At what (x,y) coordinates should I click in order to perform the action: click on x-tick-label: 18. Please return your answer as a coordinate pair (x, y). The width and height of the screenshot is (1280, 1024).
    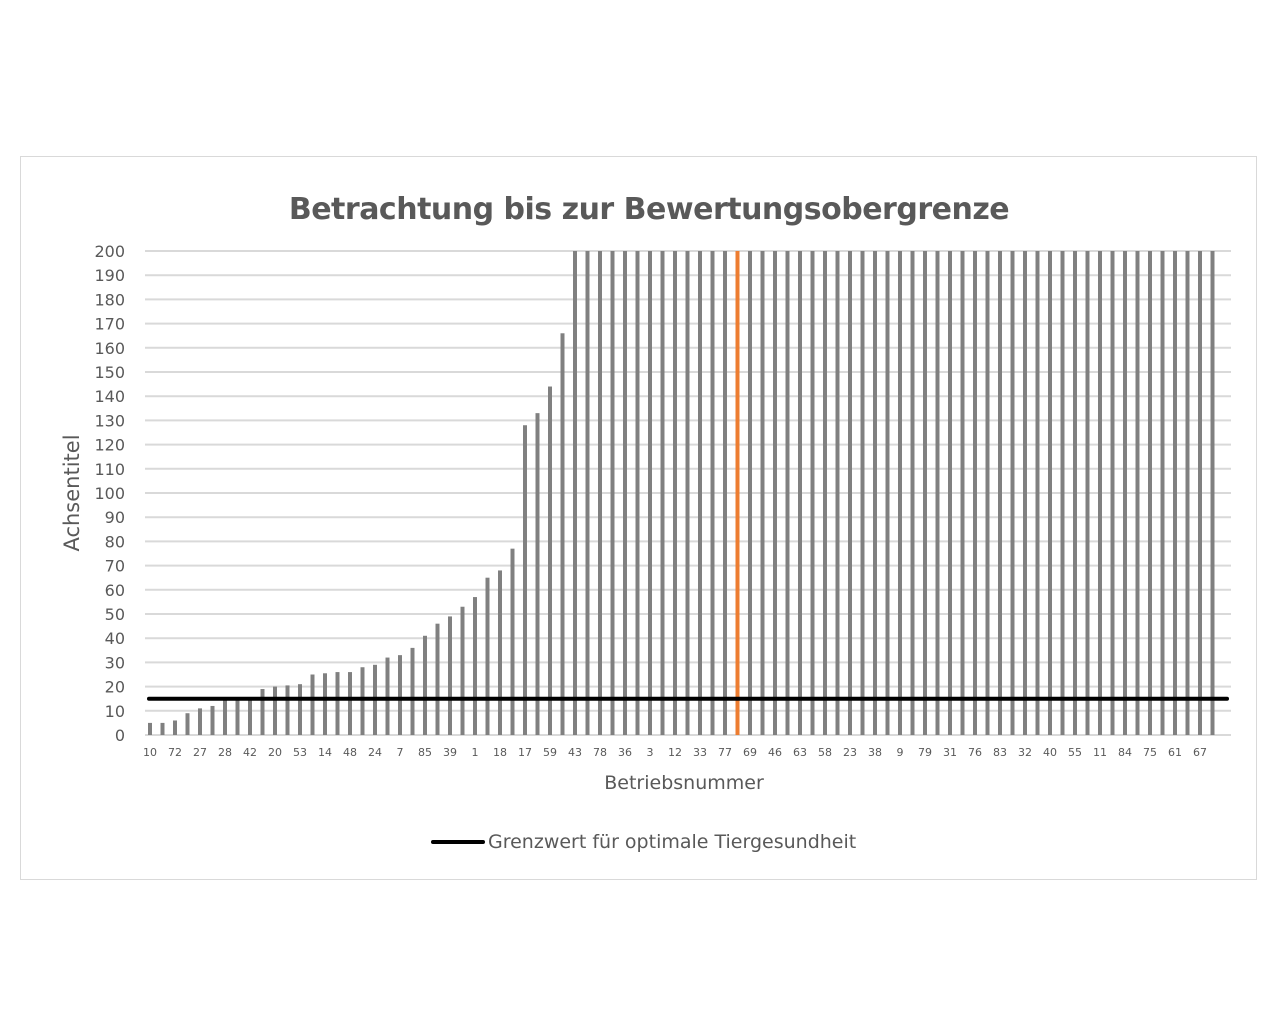
    Looking at the image, I should click on (500, 752).